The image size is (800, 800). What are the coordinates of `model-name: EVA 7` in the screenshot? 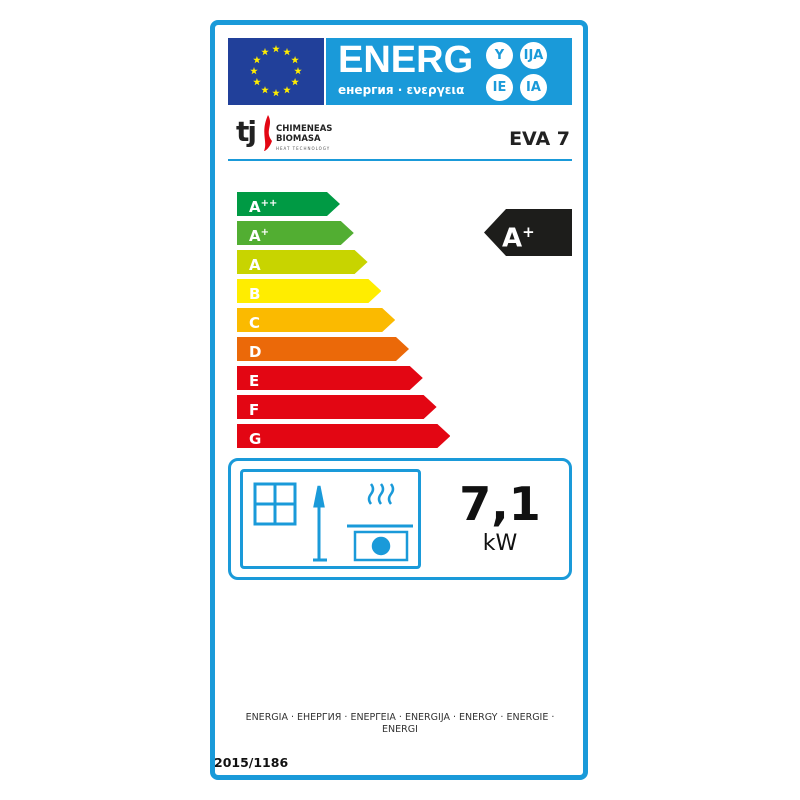 It's located at (539, 139).